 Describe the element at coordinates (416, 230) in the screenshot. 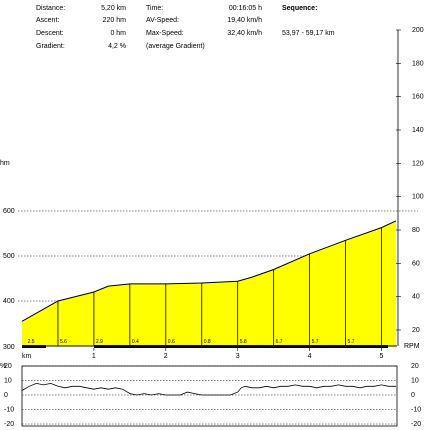

I see `rpm-tick-label: 80` at that location.